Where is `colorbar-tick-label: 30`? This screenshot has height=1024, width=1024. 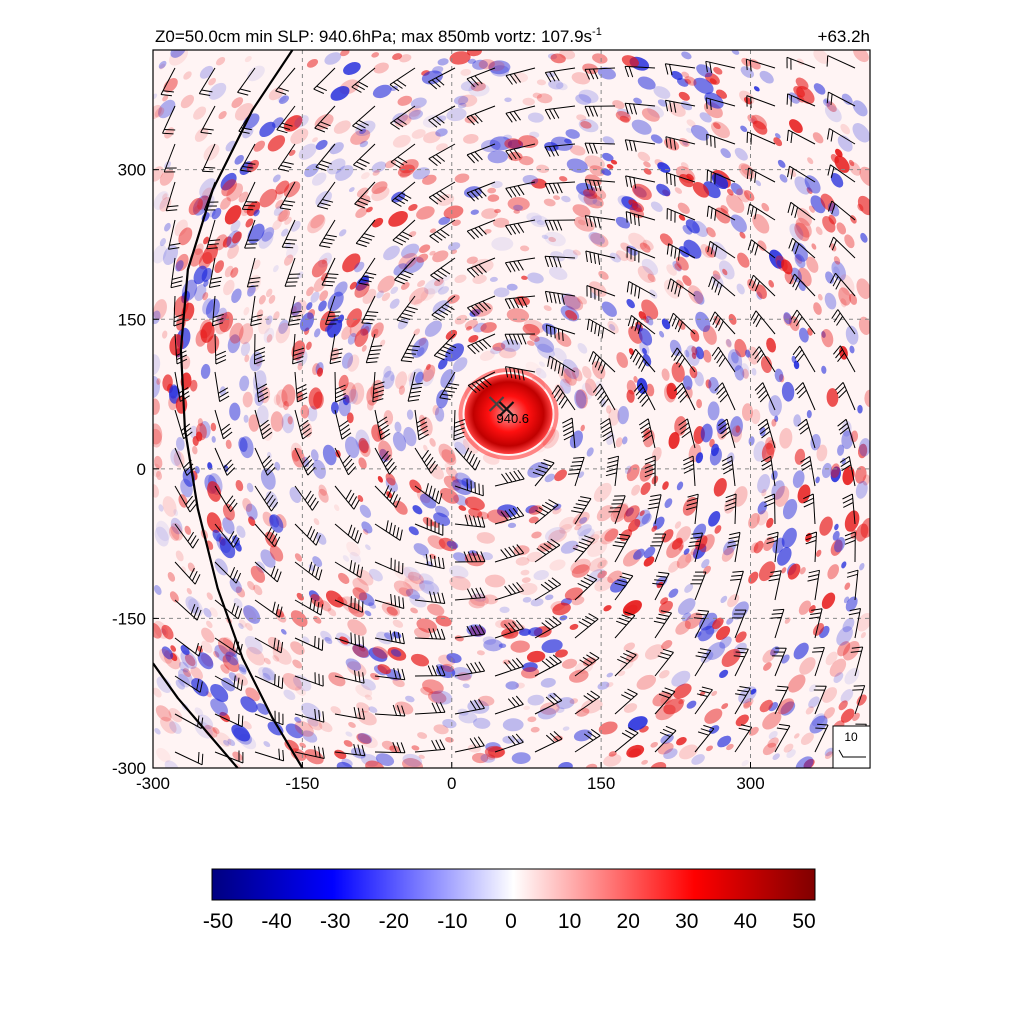
colorbar-tick-label: 30 is located at coordinates (686, 921).